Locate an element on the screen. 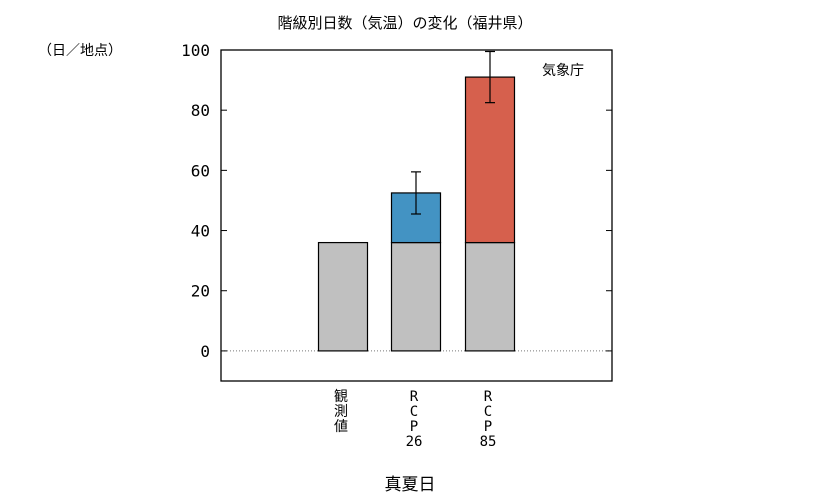 This screenshot has width=833, height=498. x-category-label: 26 is located at coordinates (414, 442).